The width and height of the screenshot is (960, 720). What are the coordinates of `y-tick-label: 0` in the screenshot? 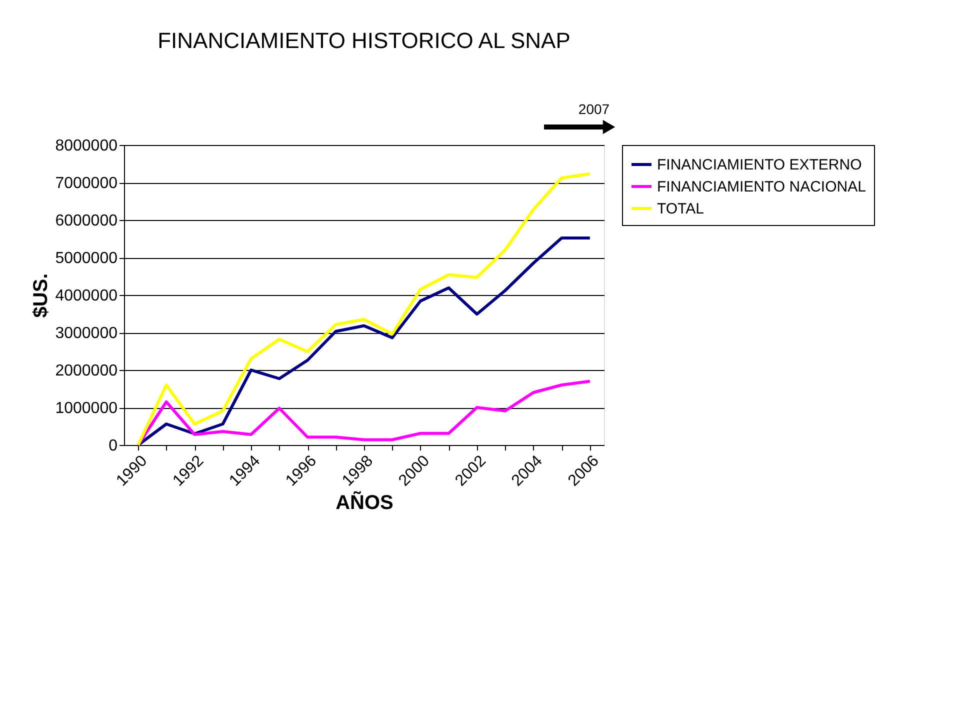 It's located at (113, 446).